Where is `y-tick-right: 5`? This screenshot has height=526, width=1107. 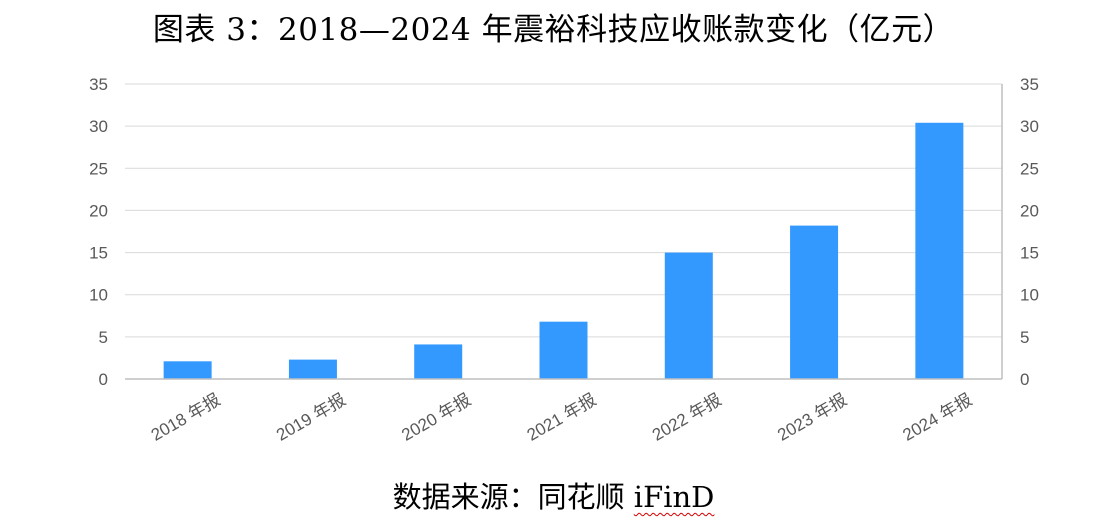 y-tick-right: 5 is located at coordinates (1024, 337).